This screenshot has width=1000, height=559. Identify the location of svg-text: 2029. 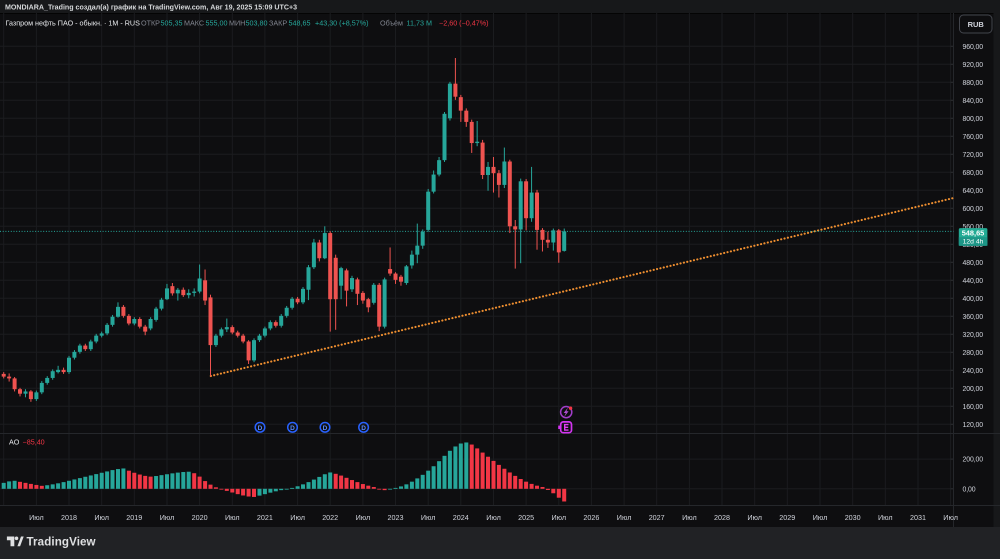
(787, 517).